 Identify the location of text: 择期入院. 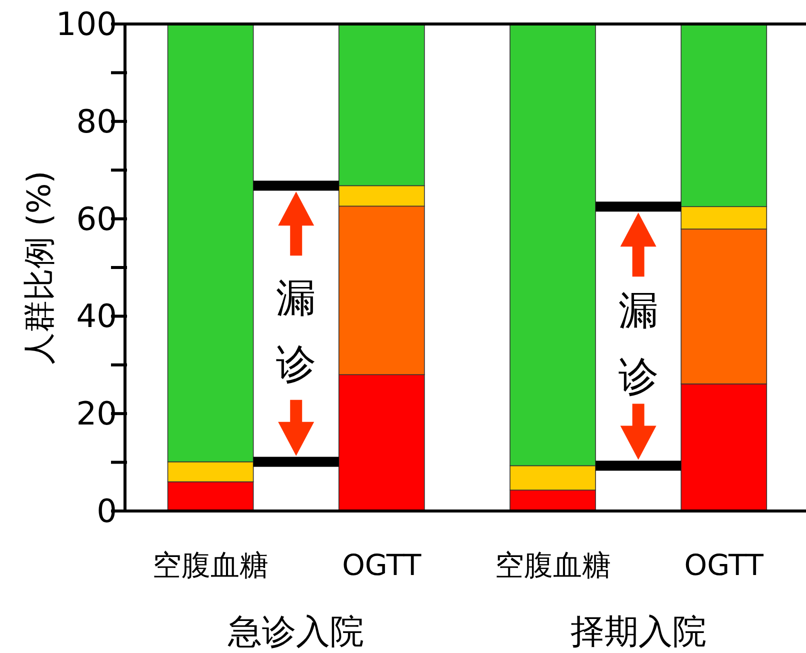
(638, 632).